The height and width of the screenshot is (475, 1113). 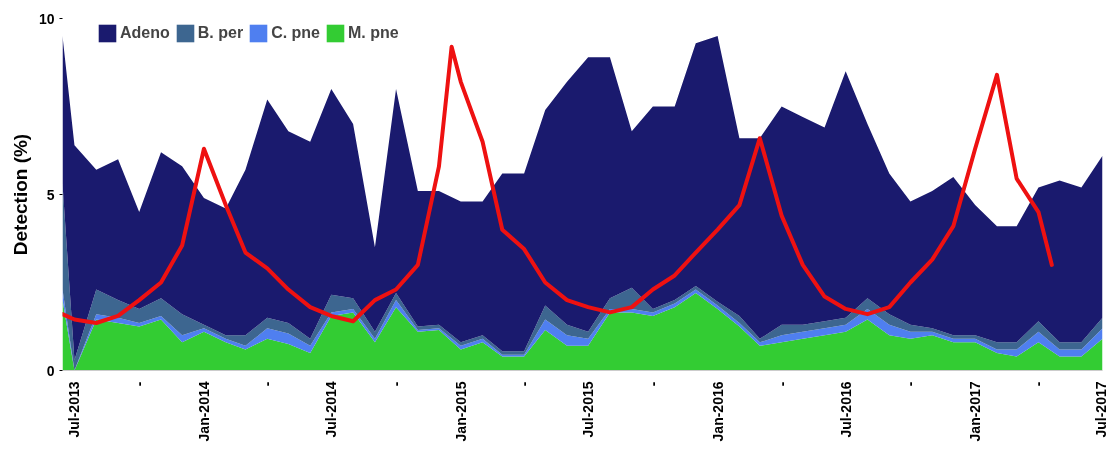 What do you see at coordinates (50, 194) in the screenshot?
I see `y-tick-label: 5` at bounding box center [50, 194].